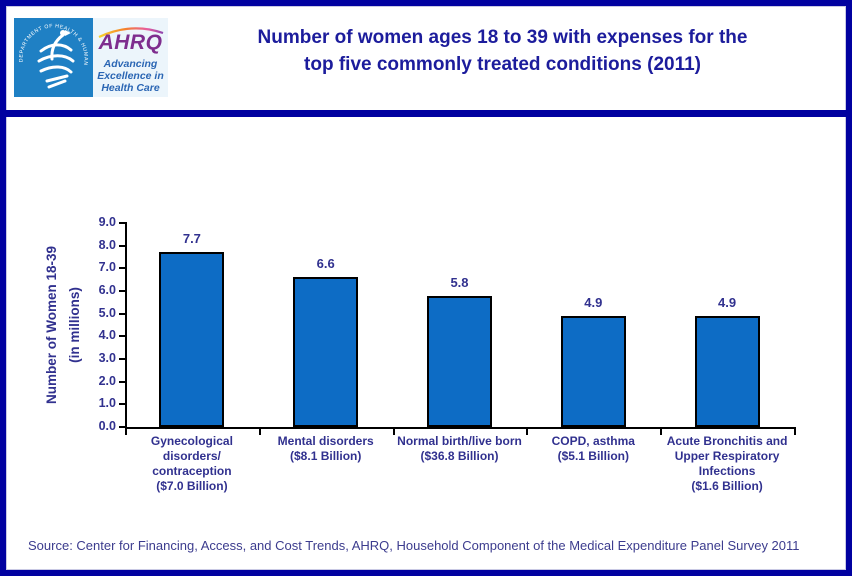 The width and height of the screenshot is (852, 576). Describe the element at coordinates (130, 88) in the screenshot. I see `ahrq-tagline-line3: Health Care` at that location.